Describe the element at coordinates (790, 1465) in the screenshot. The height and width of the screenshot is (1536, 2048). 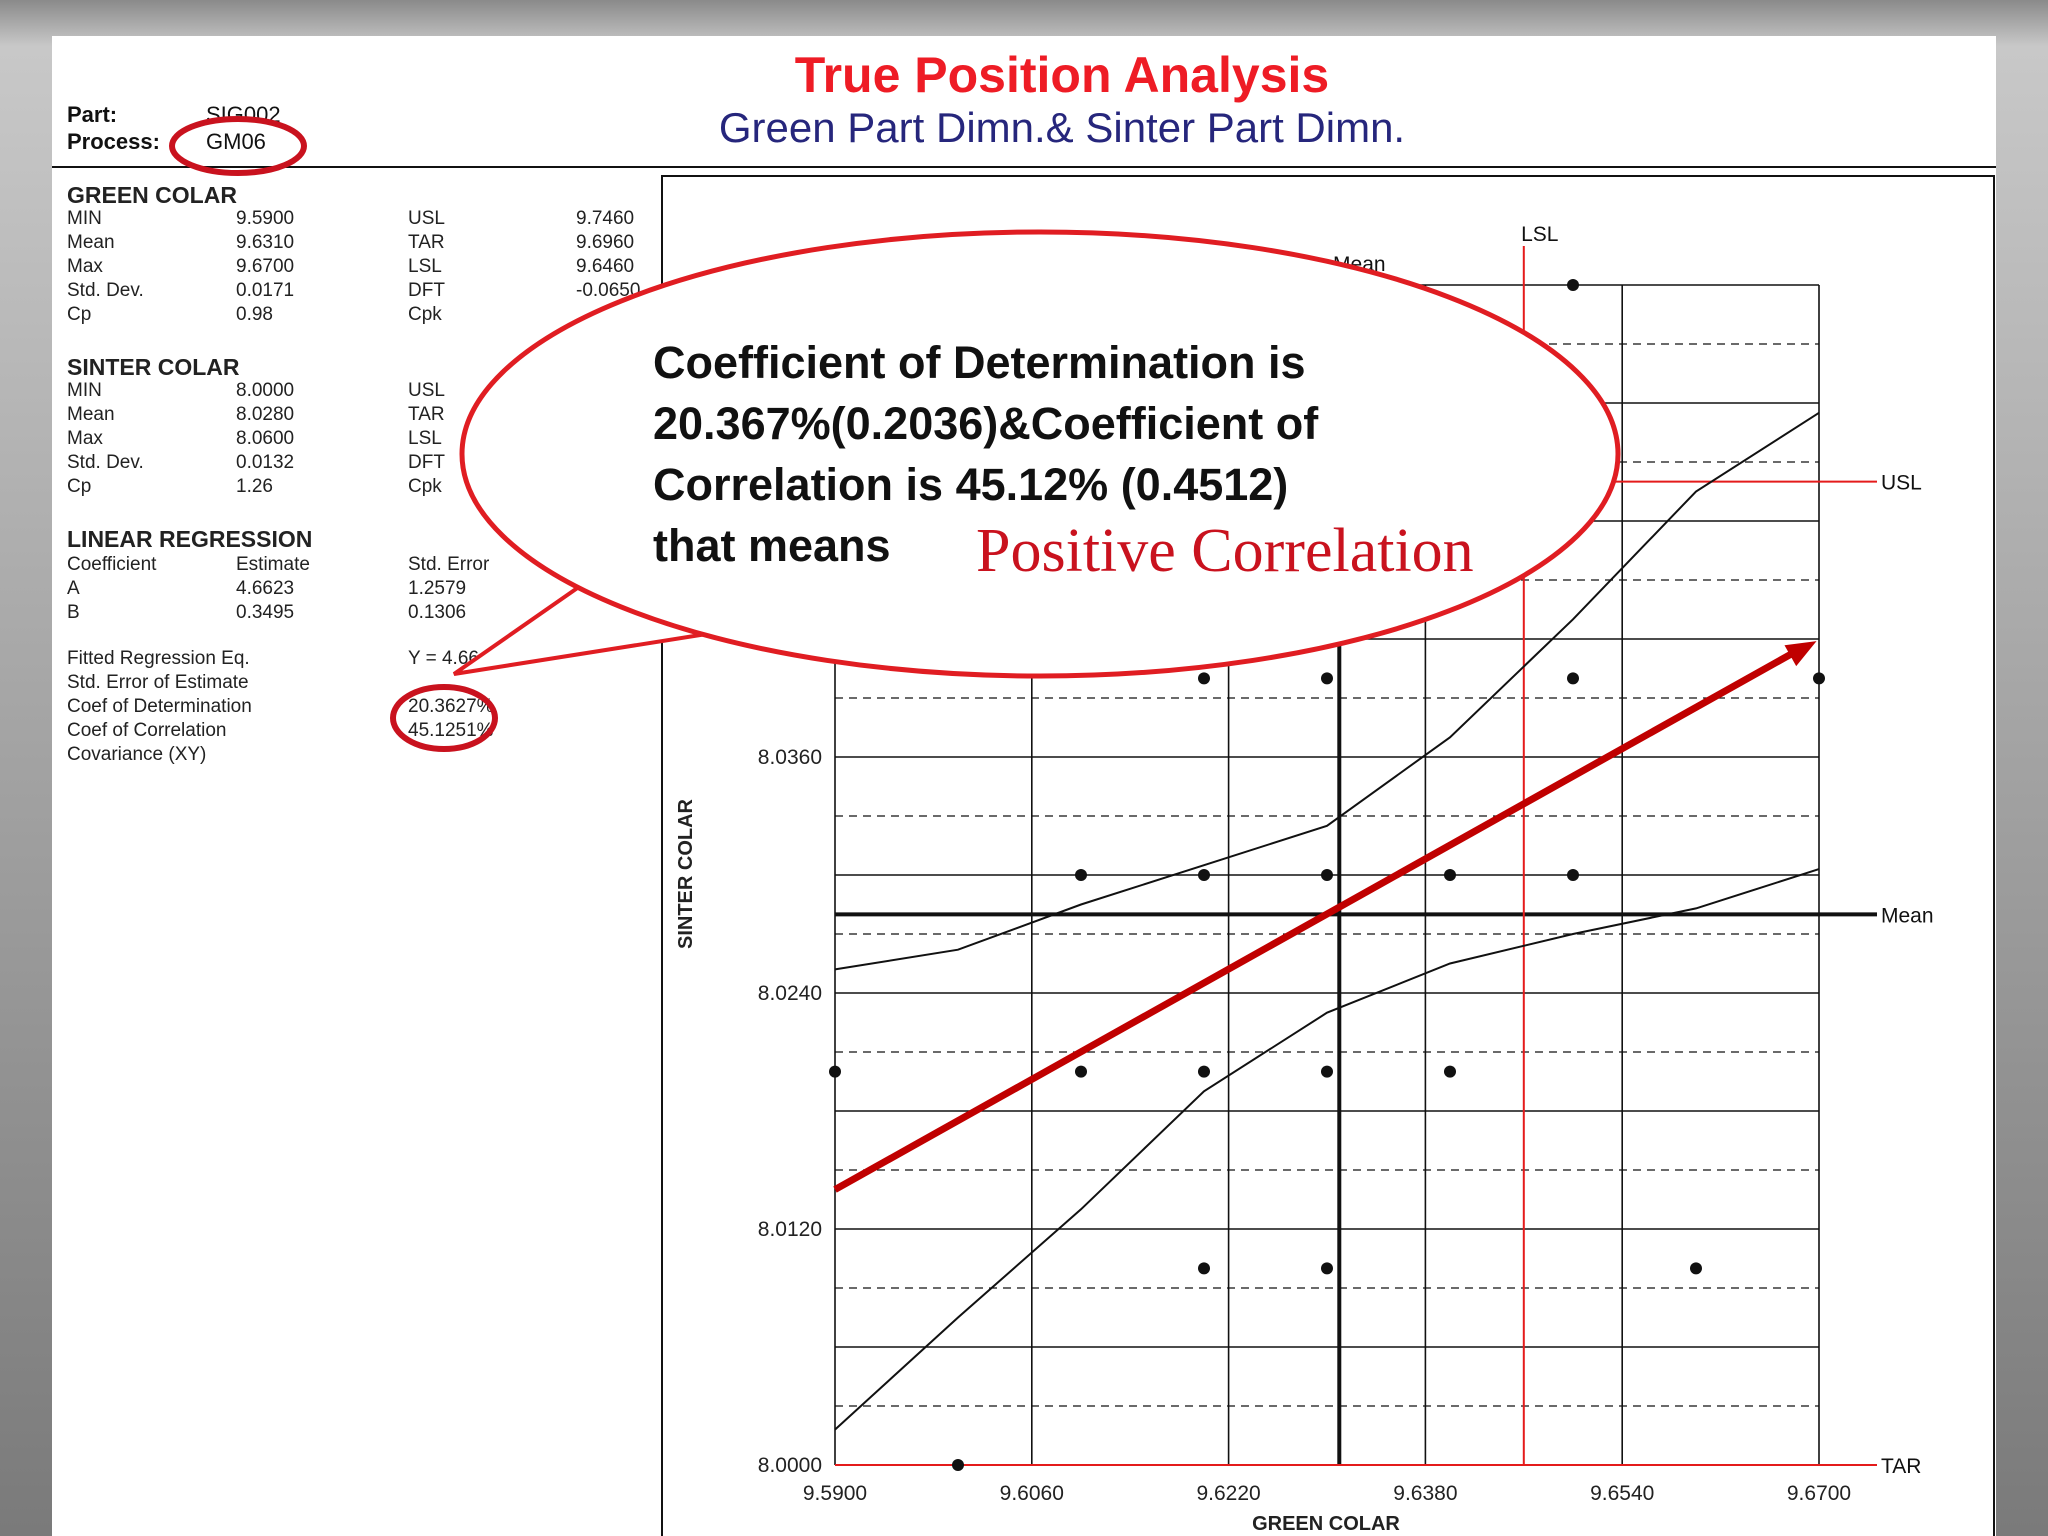
I see `y-tick-label: 8.0000` at that location.